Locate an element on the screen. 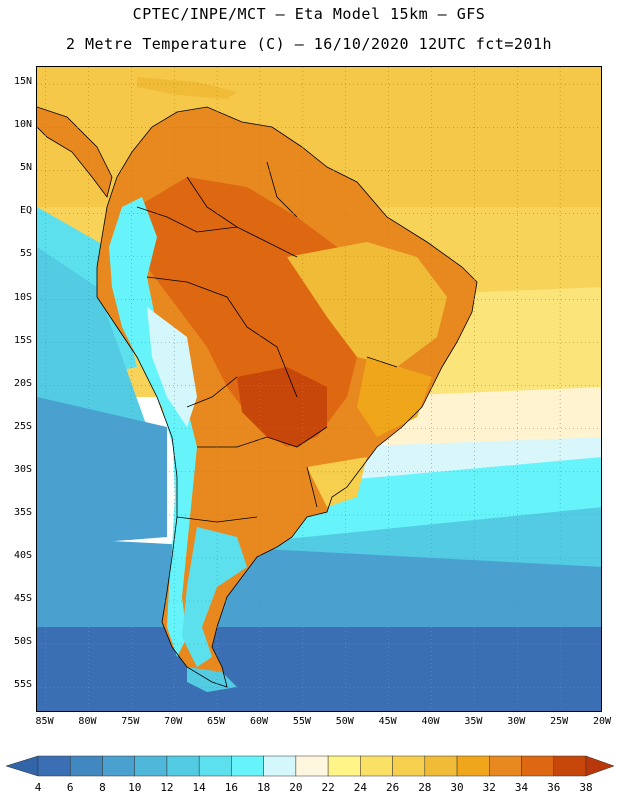 The image size is (618, 800). land-warm-northeast is located at coordinates (367, 304).